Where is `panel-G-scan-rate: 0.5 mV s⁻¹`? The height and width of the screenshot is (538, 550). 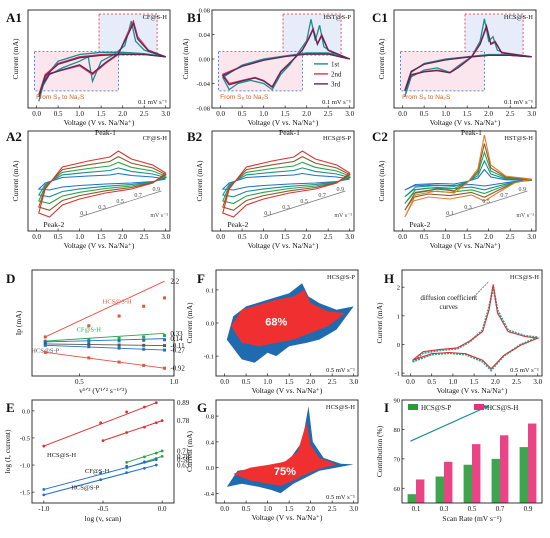 panel-G-scan-rate: 0.5 mV s⁻¹ is located at coordinates (340, 497).